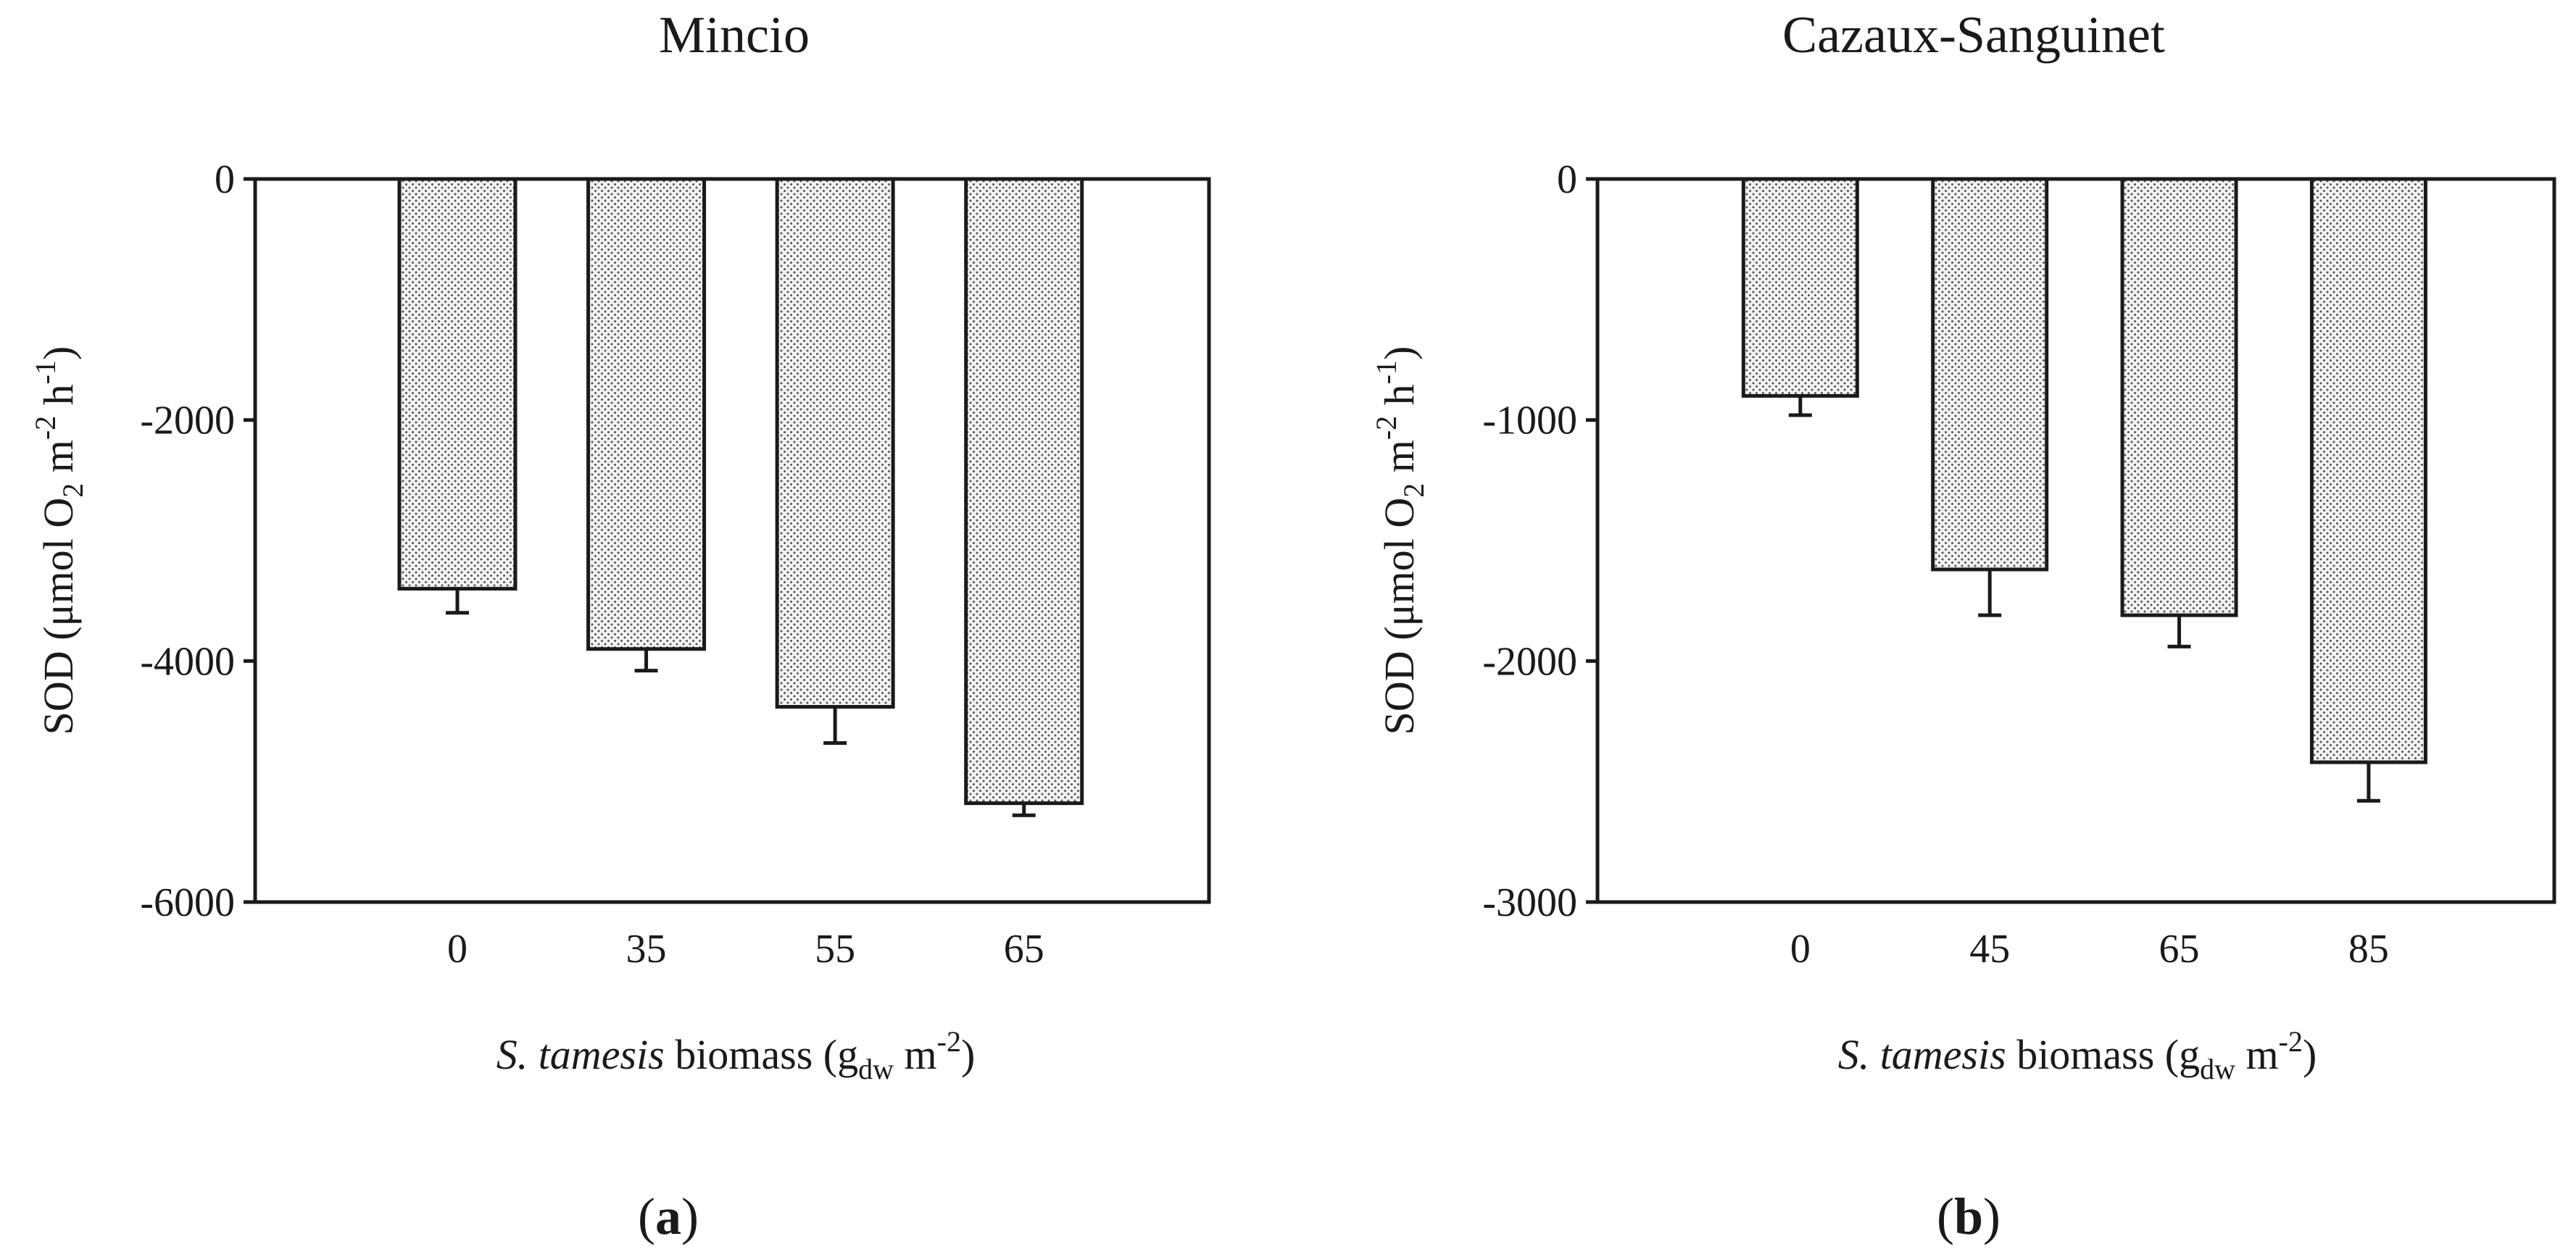 Image resolution: width=2576 pixels, height=1252 pixels. What do you see at coordinates (1529, 902) in the screenshot?
I see `y-tick-label: -3000` at bounding box center [1529, 902].